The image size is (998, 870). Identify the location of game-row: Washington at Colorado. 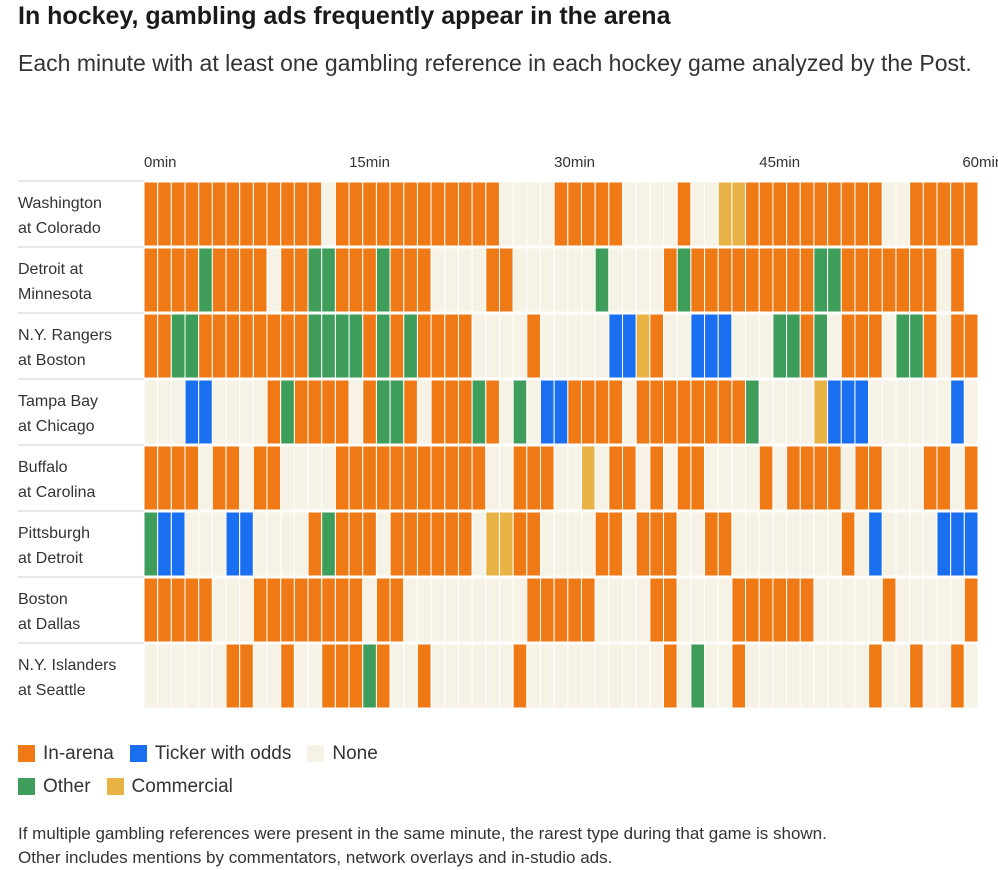
(498, 213).